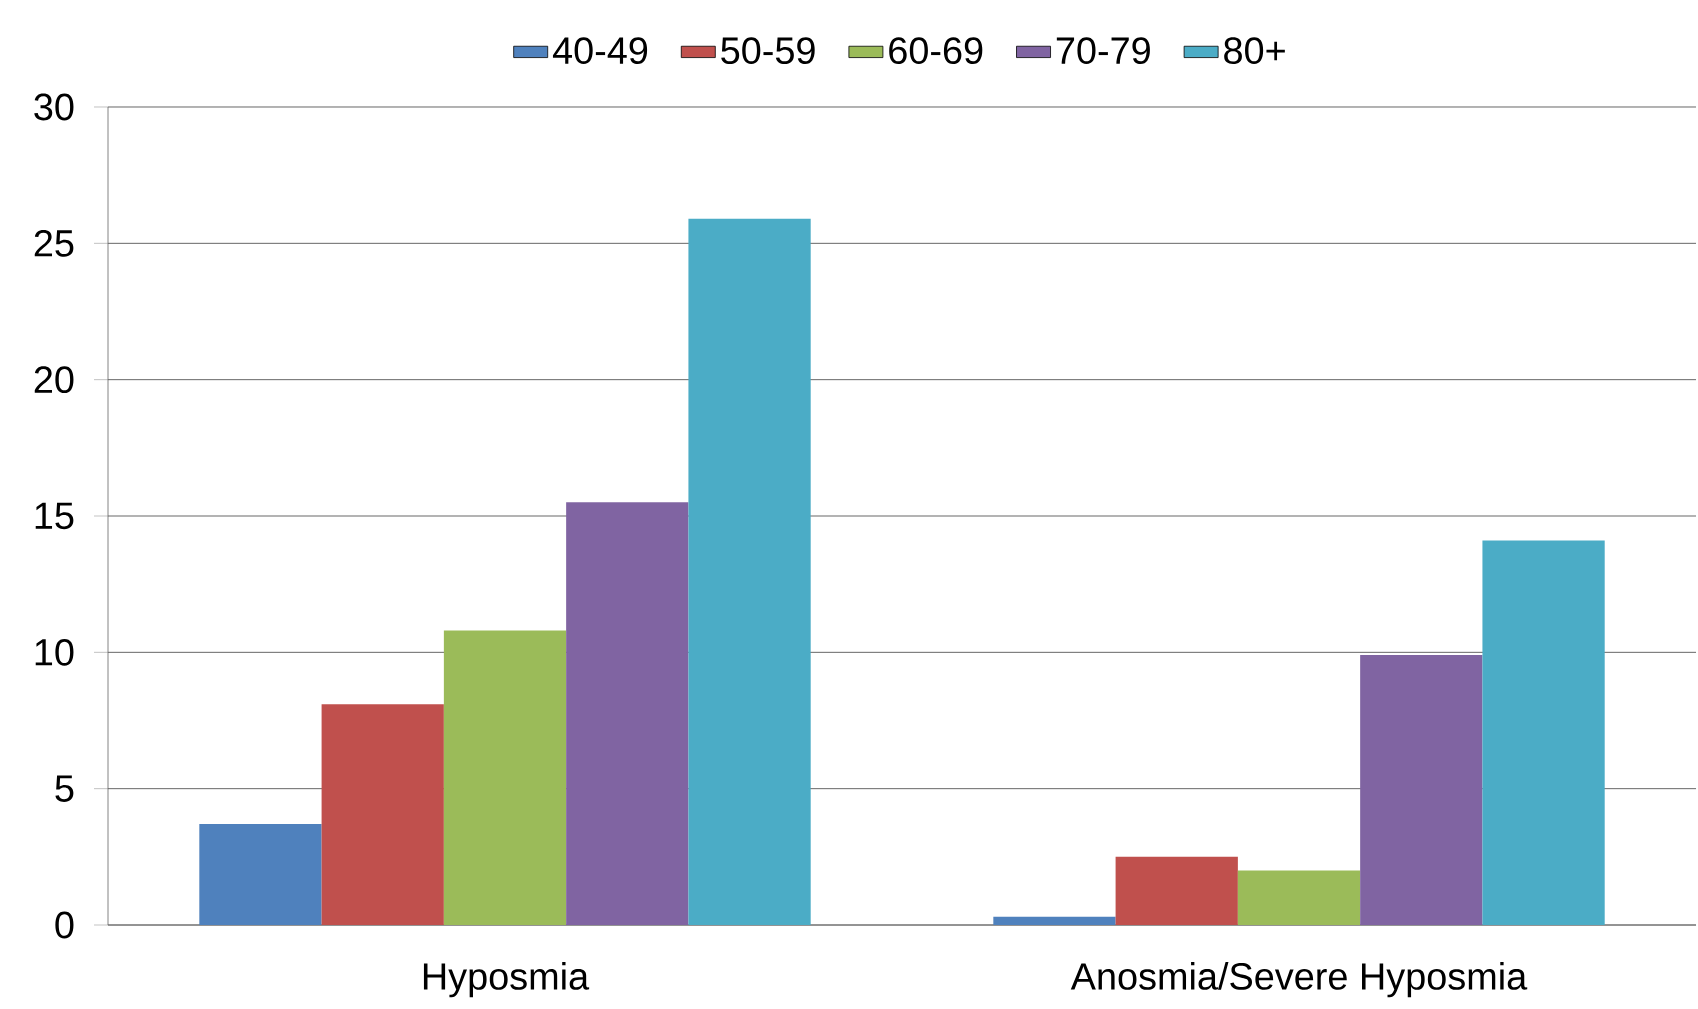  What do you see at coordinates (936, 51) in the screenshot?
I see `legend-label: 60-69` at bounding box center [936, 51].